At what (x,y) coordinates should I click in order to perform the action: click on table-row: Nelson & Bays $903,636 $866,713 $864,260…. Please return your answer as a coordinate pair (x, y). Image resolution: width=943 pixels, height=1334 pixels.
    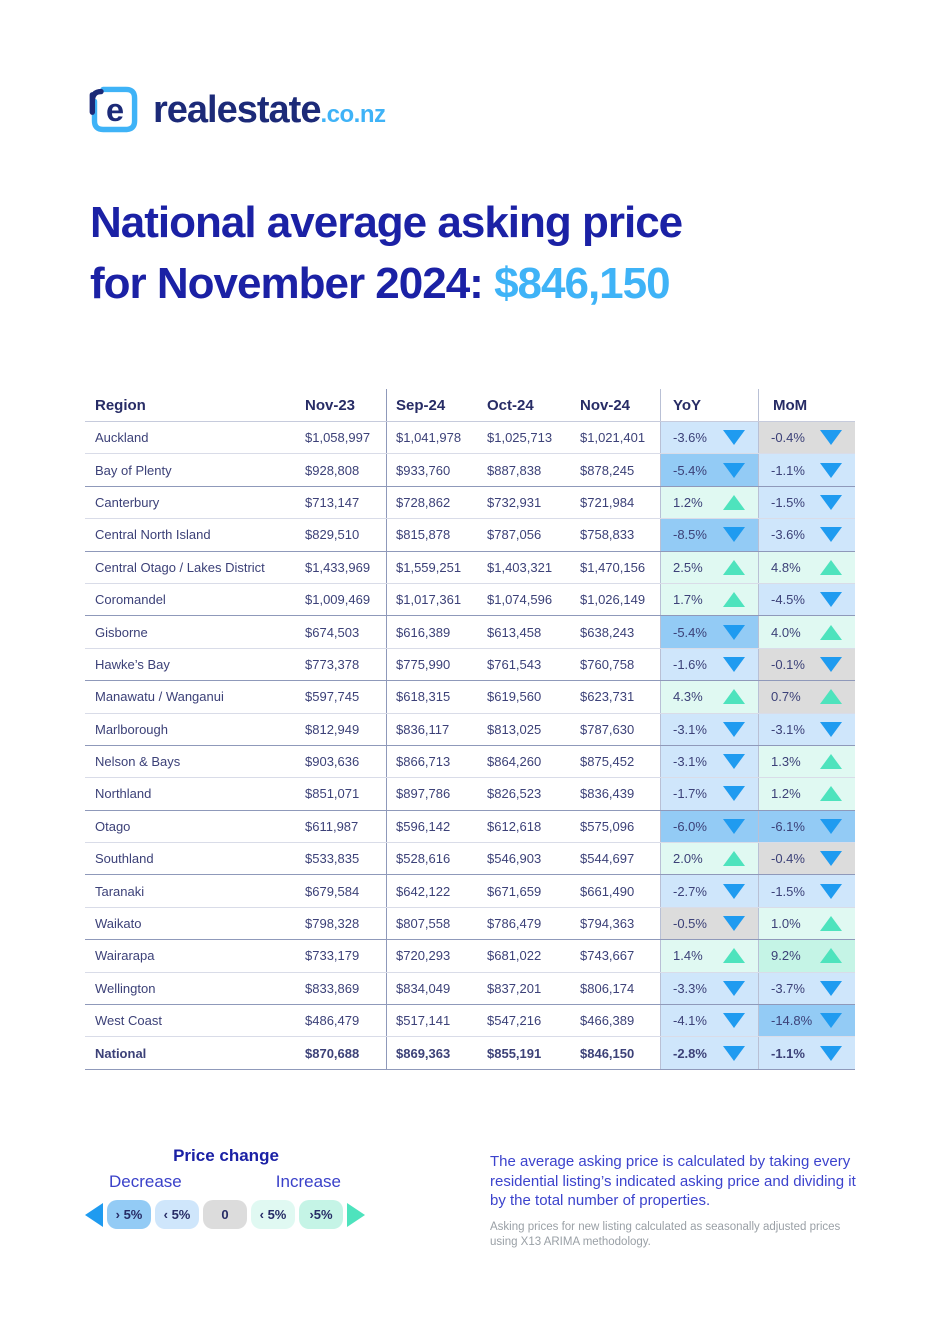
    Looking at the image, I should click on (470, 762).